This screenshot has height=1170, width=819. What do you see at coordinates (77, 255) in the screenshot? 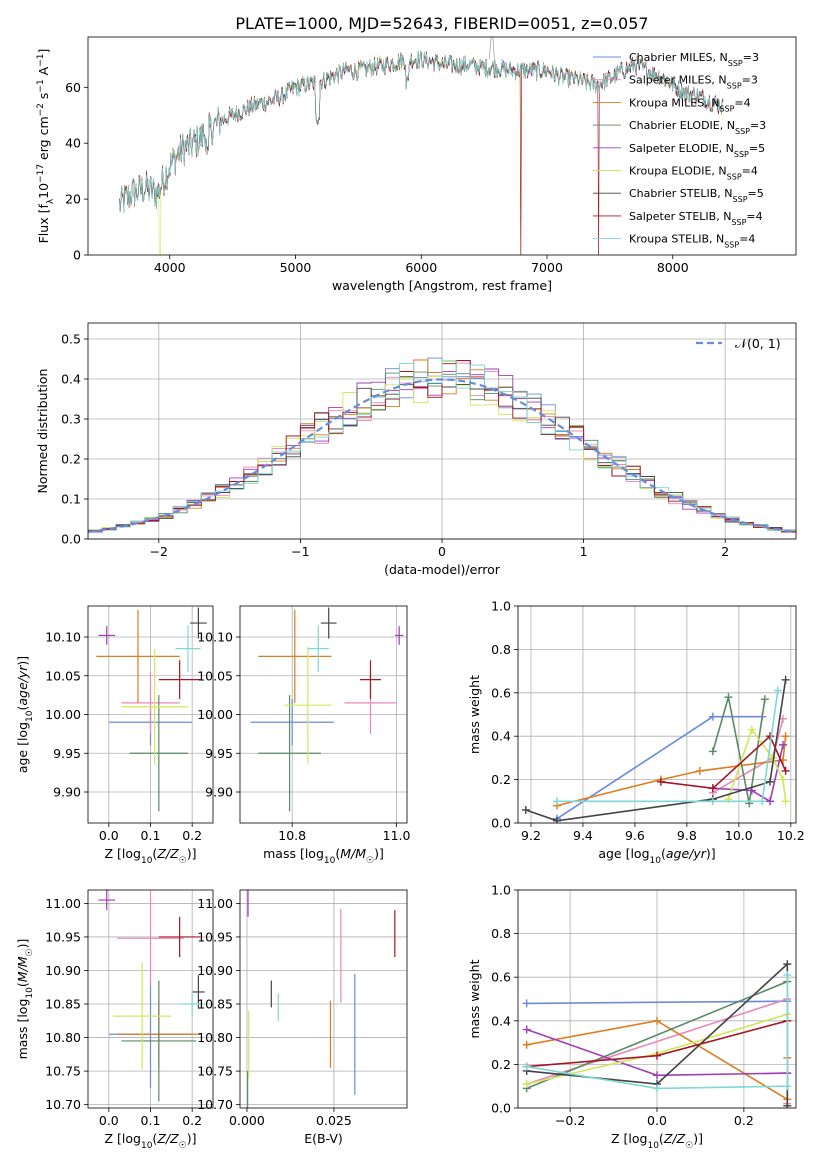
I see `y-tick-label: 0` at bounding box center [77, 255].